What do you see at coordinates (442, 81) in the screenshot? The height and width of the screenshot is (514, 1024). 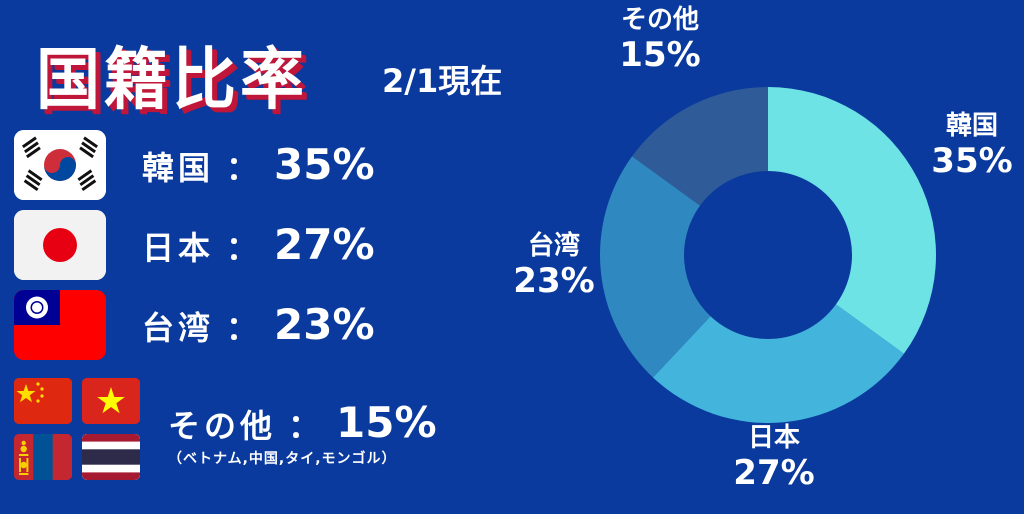 I see `as-of-date: 2/1現在` at bounding box center [442, 81].